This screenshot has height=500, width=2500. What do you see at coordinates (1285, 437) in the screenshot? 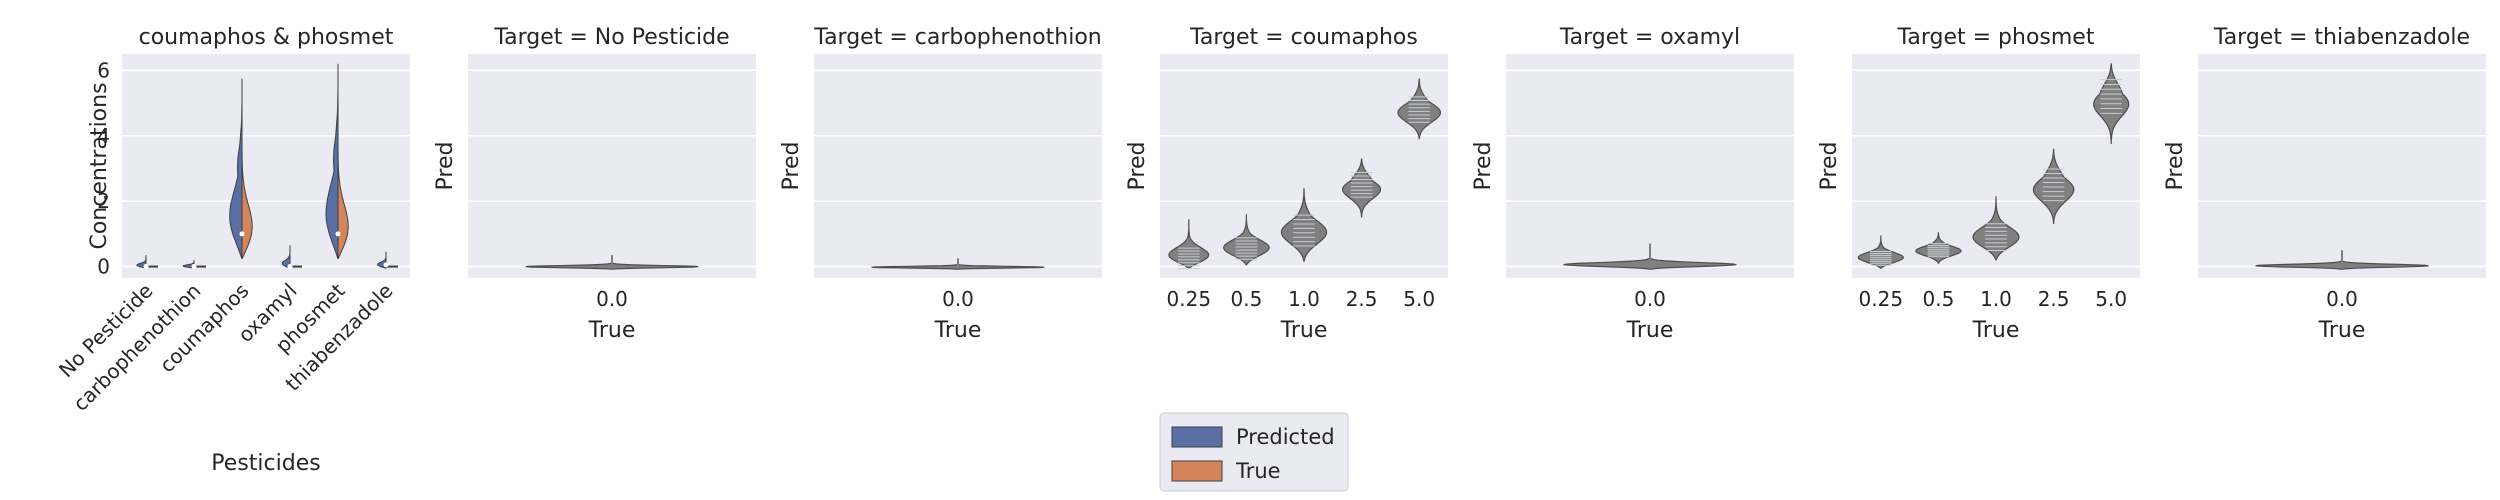
I see `legend-label: Predicted` at bounding box center [1285, 437].